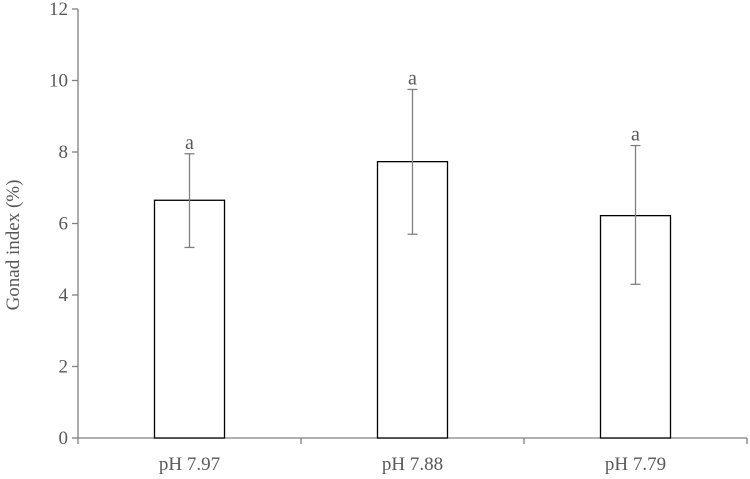  What do you see at coordinates (412, 464) in the screenshot?
I see `x-category-label: pH 7.88` at bounding box center [412, 464].